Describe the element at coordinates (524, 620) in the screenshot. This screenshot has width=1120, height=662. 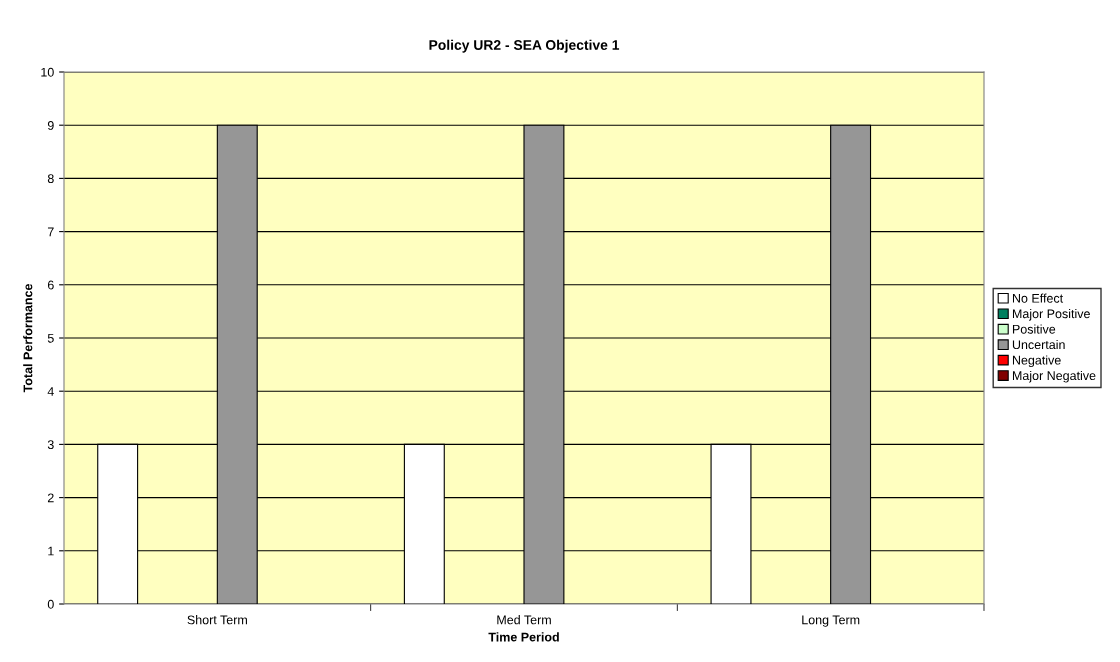
I see `x-tick-label: Med Term` at that location.